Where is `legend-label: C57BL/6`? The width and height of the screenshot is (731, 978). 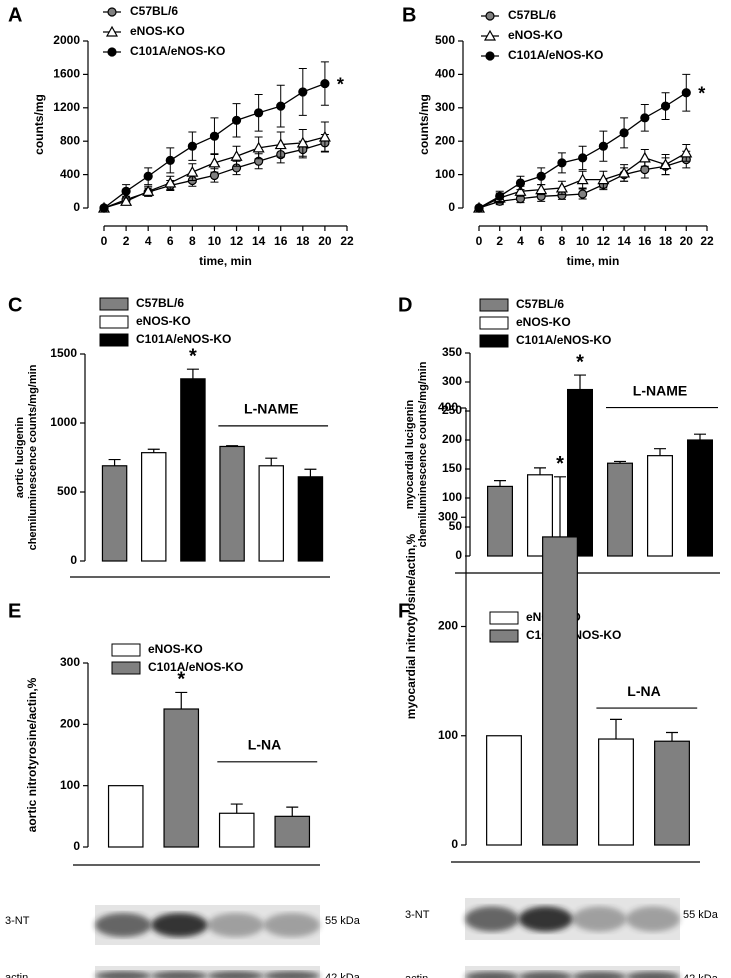
legend-label: C57BL/6 is located at coordinates (154, 11).